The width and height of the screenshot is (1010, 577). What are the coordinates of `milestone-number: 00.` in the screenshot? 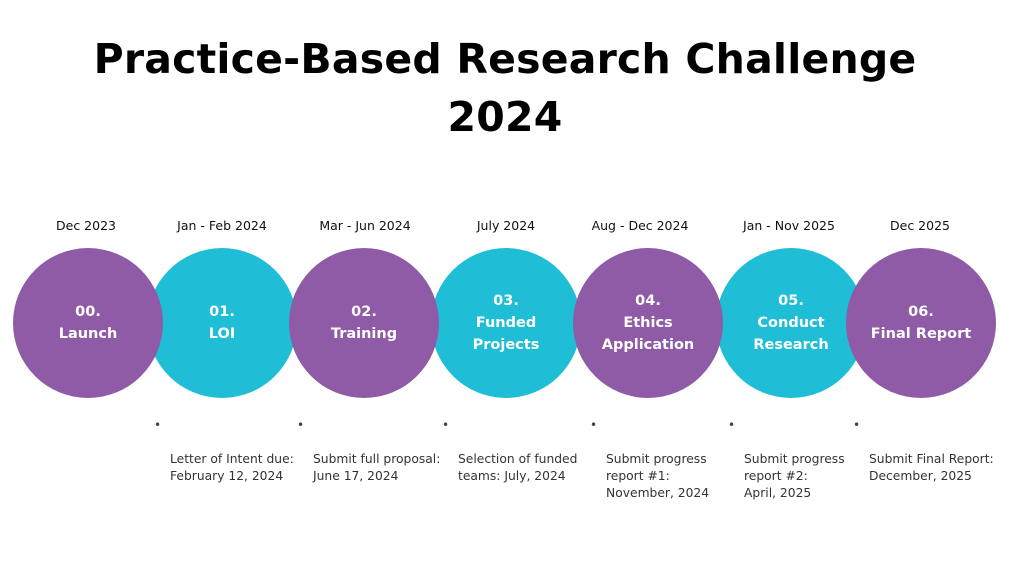 It's located at (88, 312).